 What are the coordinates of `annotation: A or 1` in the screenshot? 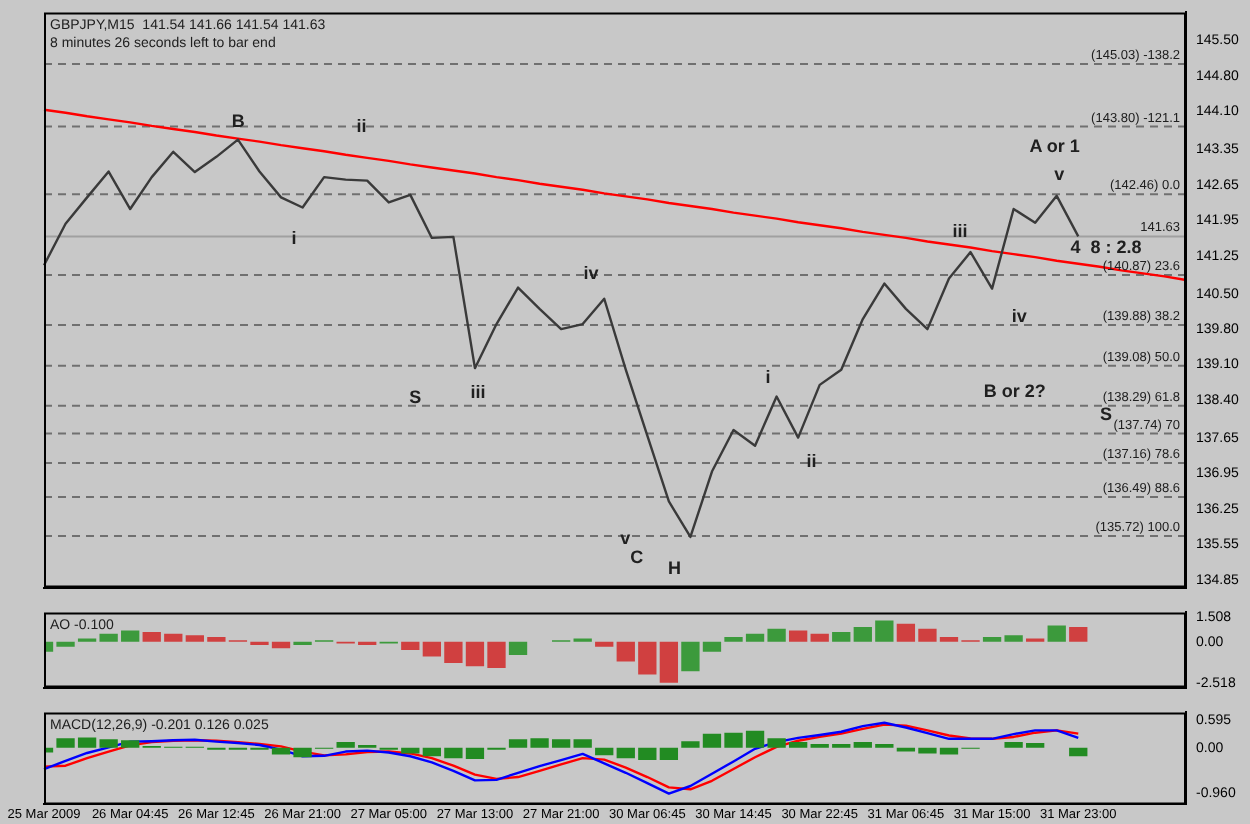 It's located at (1054, 145).